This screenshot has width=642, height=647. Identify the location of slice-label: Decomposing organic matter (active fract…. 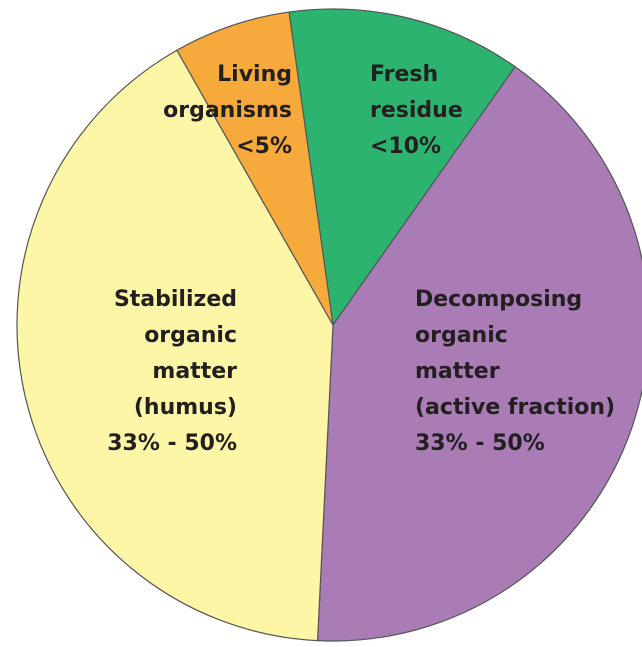
(515, 372).